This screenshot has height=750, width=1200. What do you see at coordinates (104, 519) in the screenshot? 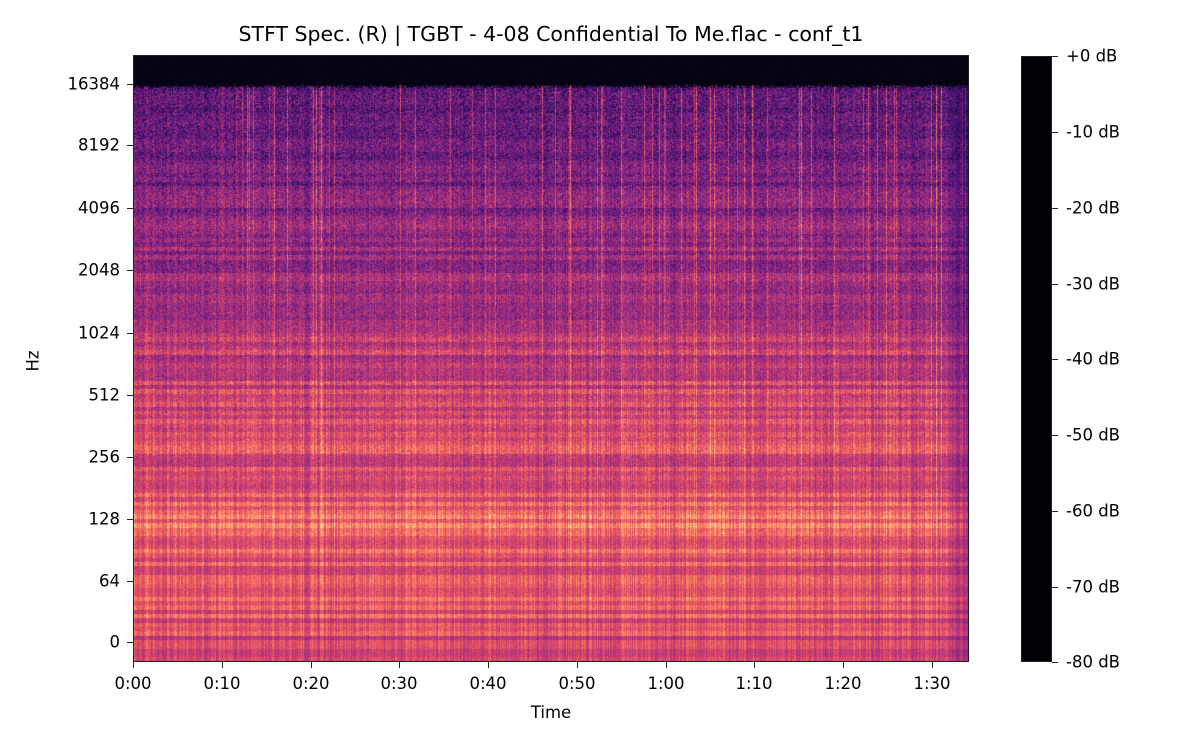
I see `y-tick-label: 128` at bounding box center [104, 519].